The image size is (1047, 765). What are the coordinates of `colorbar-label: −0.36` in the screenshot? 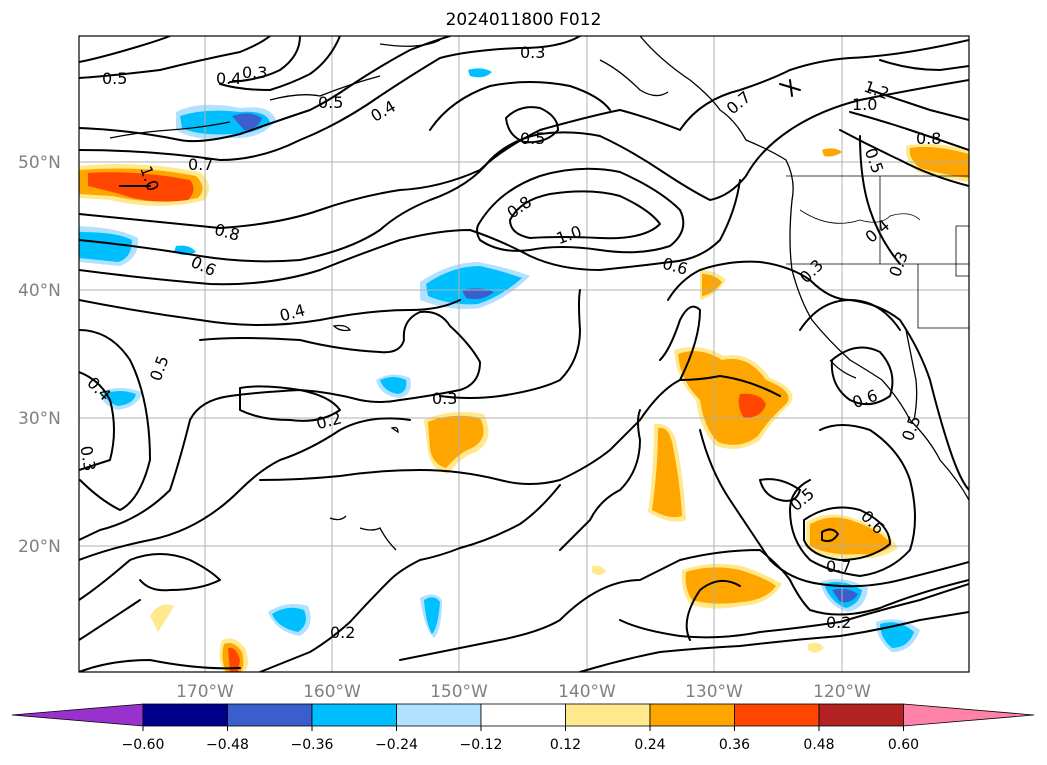 It's located at (312, 745).